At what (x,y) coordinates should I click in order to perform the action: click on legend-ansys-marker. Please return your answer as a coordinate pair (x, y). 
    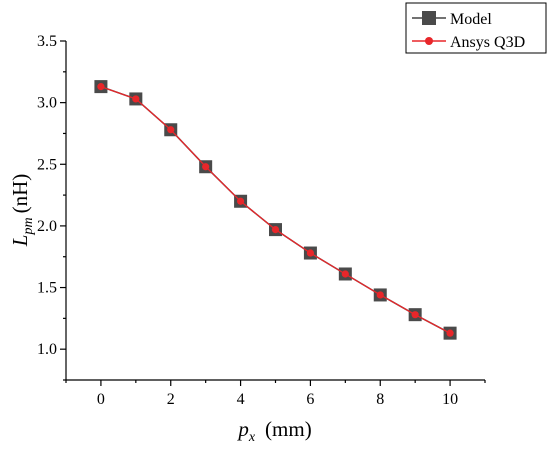
    Looking at the image, I should click on (429, 41).